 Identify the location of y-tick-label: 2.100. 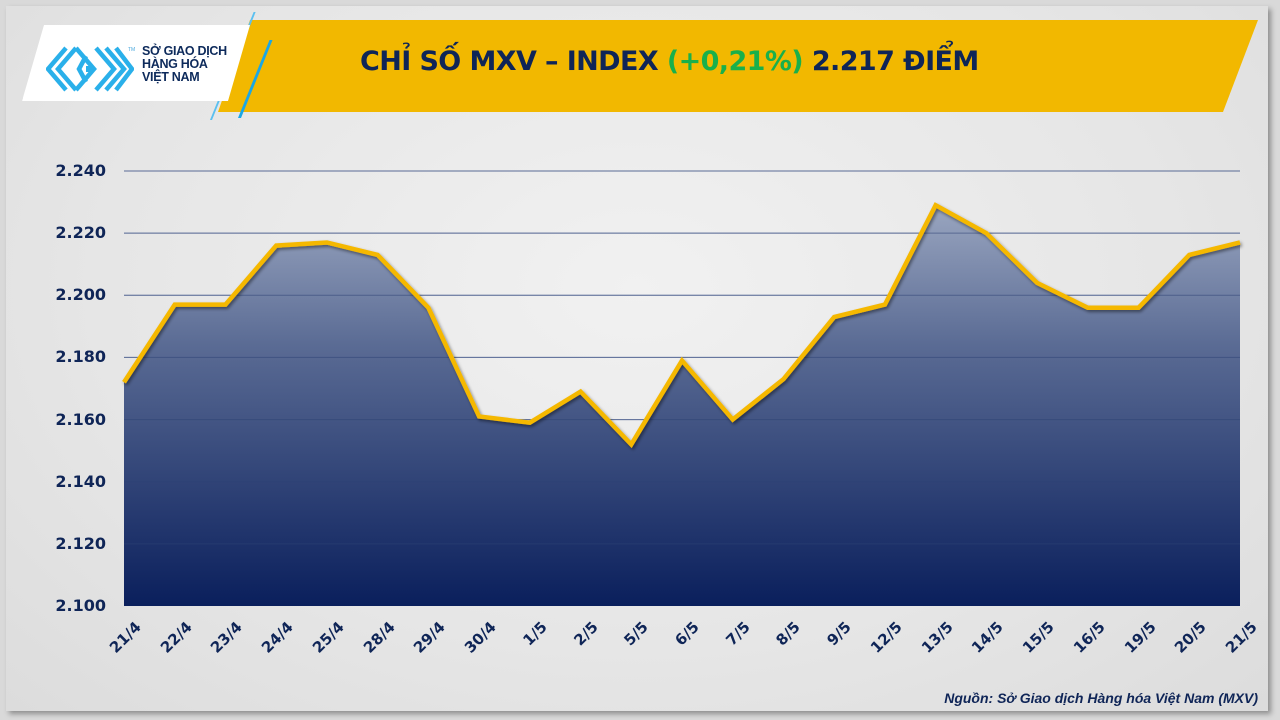
(80, 605).